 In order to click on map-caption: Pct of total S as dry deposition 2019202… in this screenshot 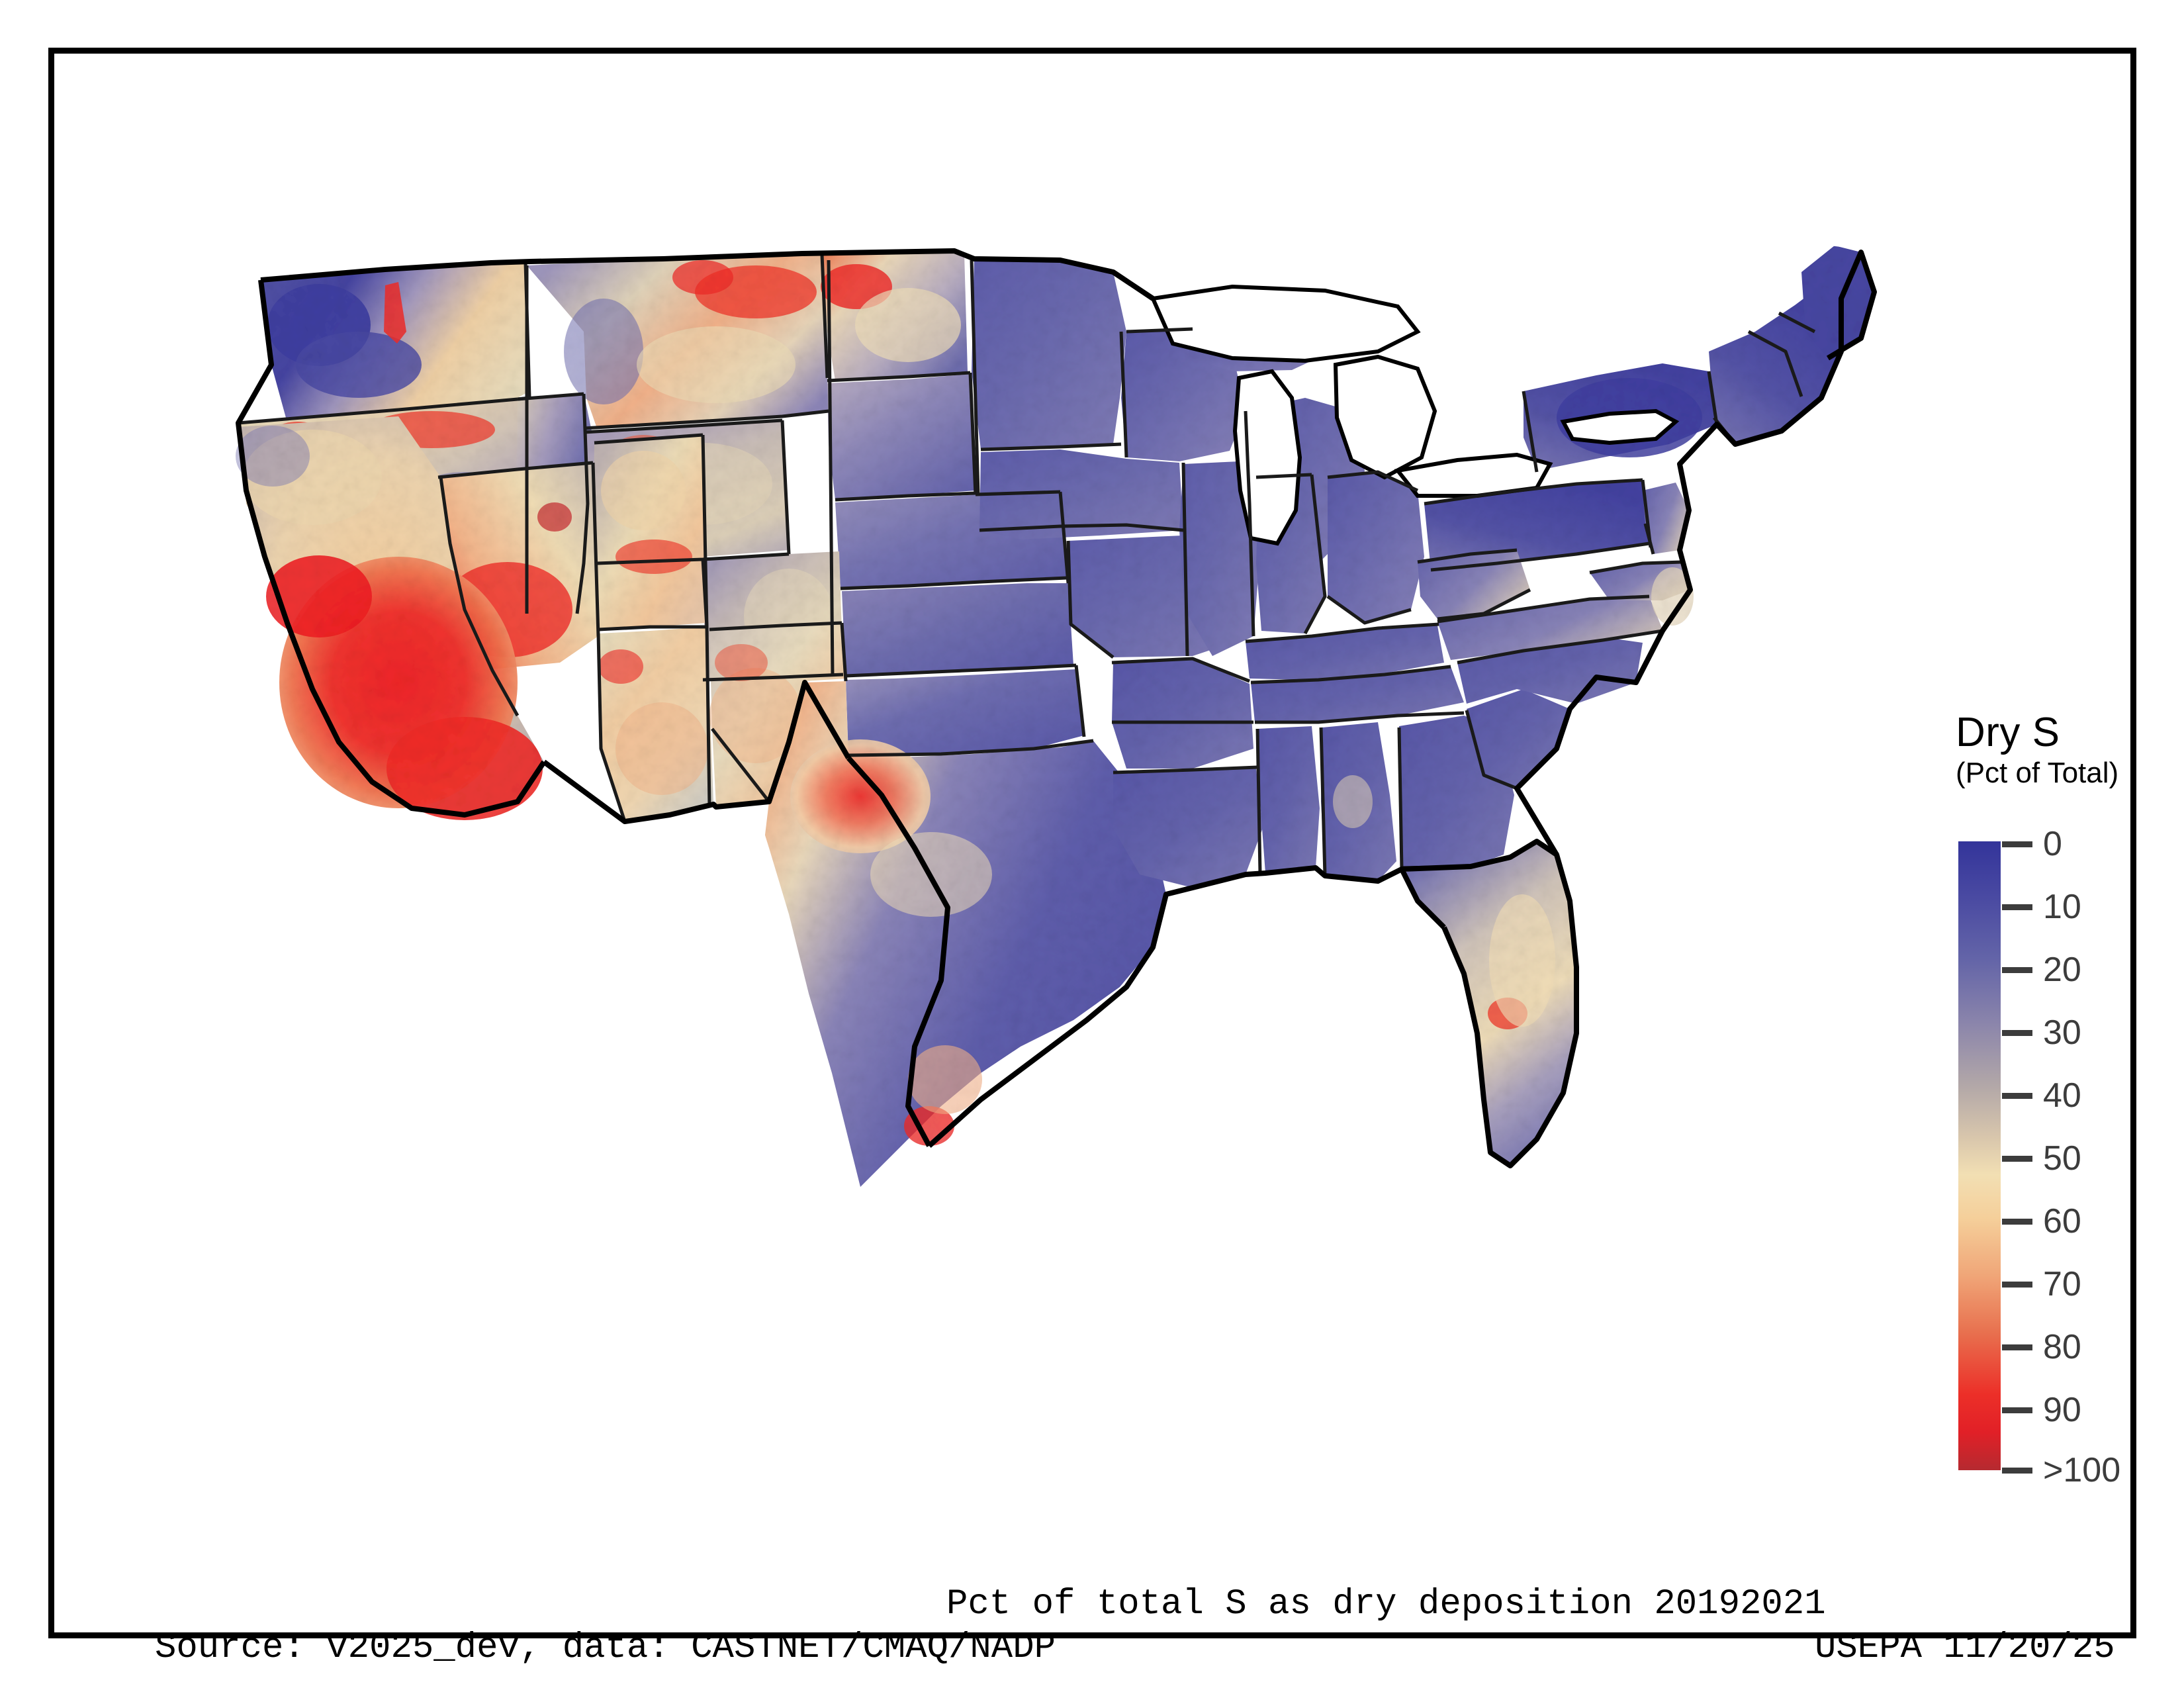, I will do `click(1386, 1604)`.